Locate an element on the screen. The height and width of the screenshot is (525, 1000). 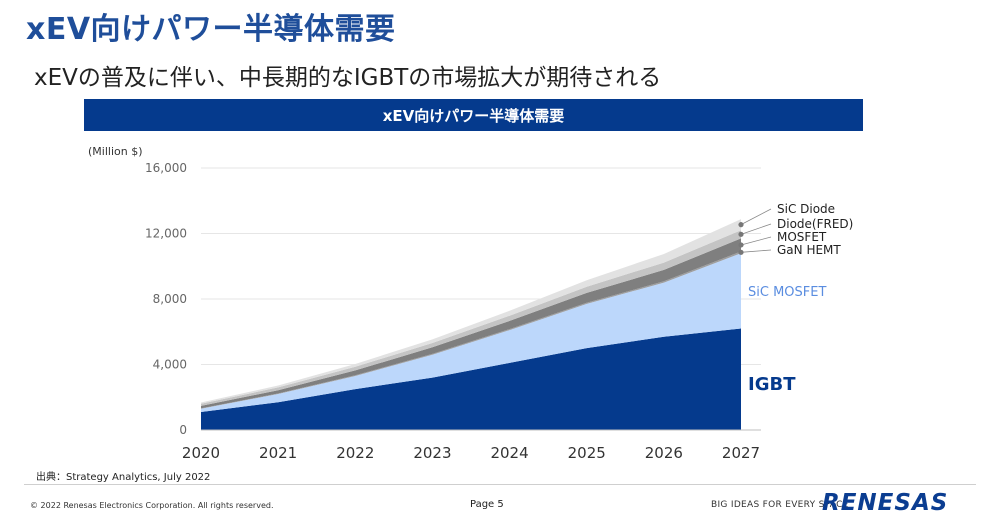
legend-label: MOSFET is located at coordinates (802, 237).